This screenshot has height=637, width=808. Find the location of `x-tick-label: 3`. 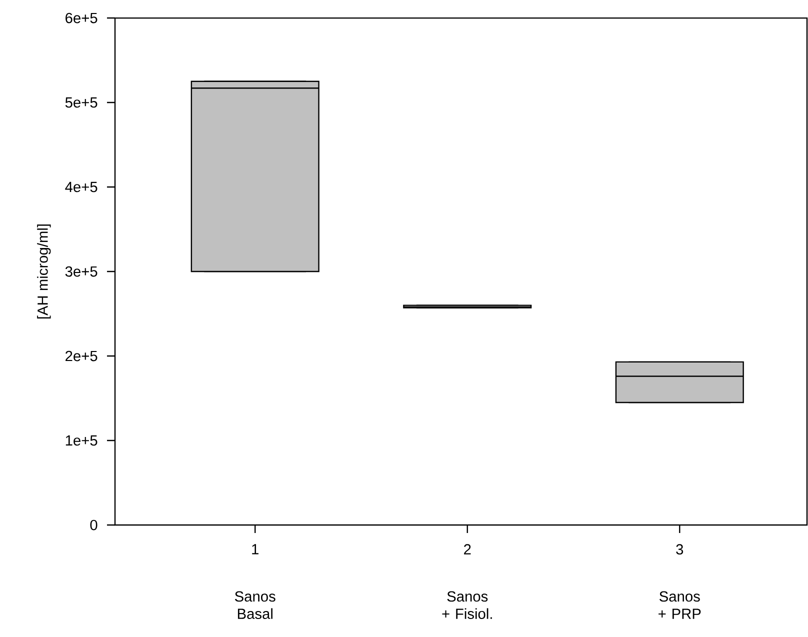

x-tick-label: 3 is located at coordinates (680, 549).